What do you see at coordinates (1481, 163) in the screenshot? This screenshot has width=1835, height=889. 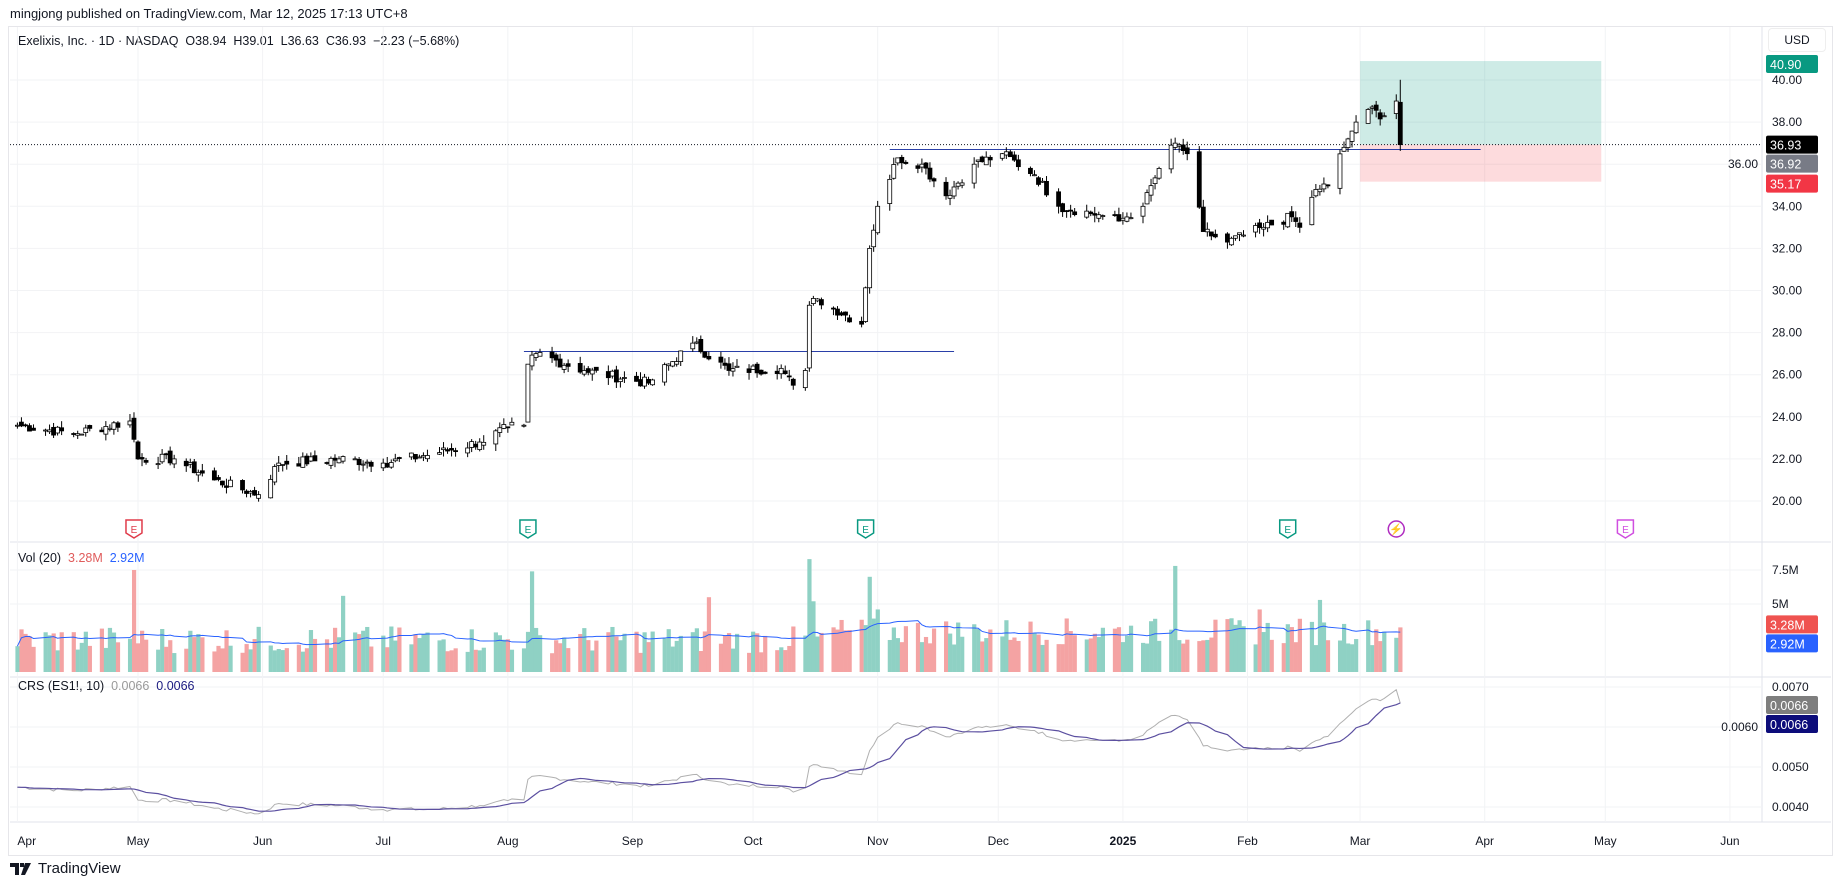 I see `stop-zone` at bounding box center [1481, 163].